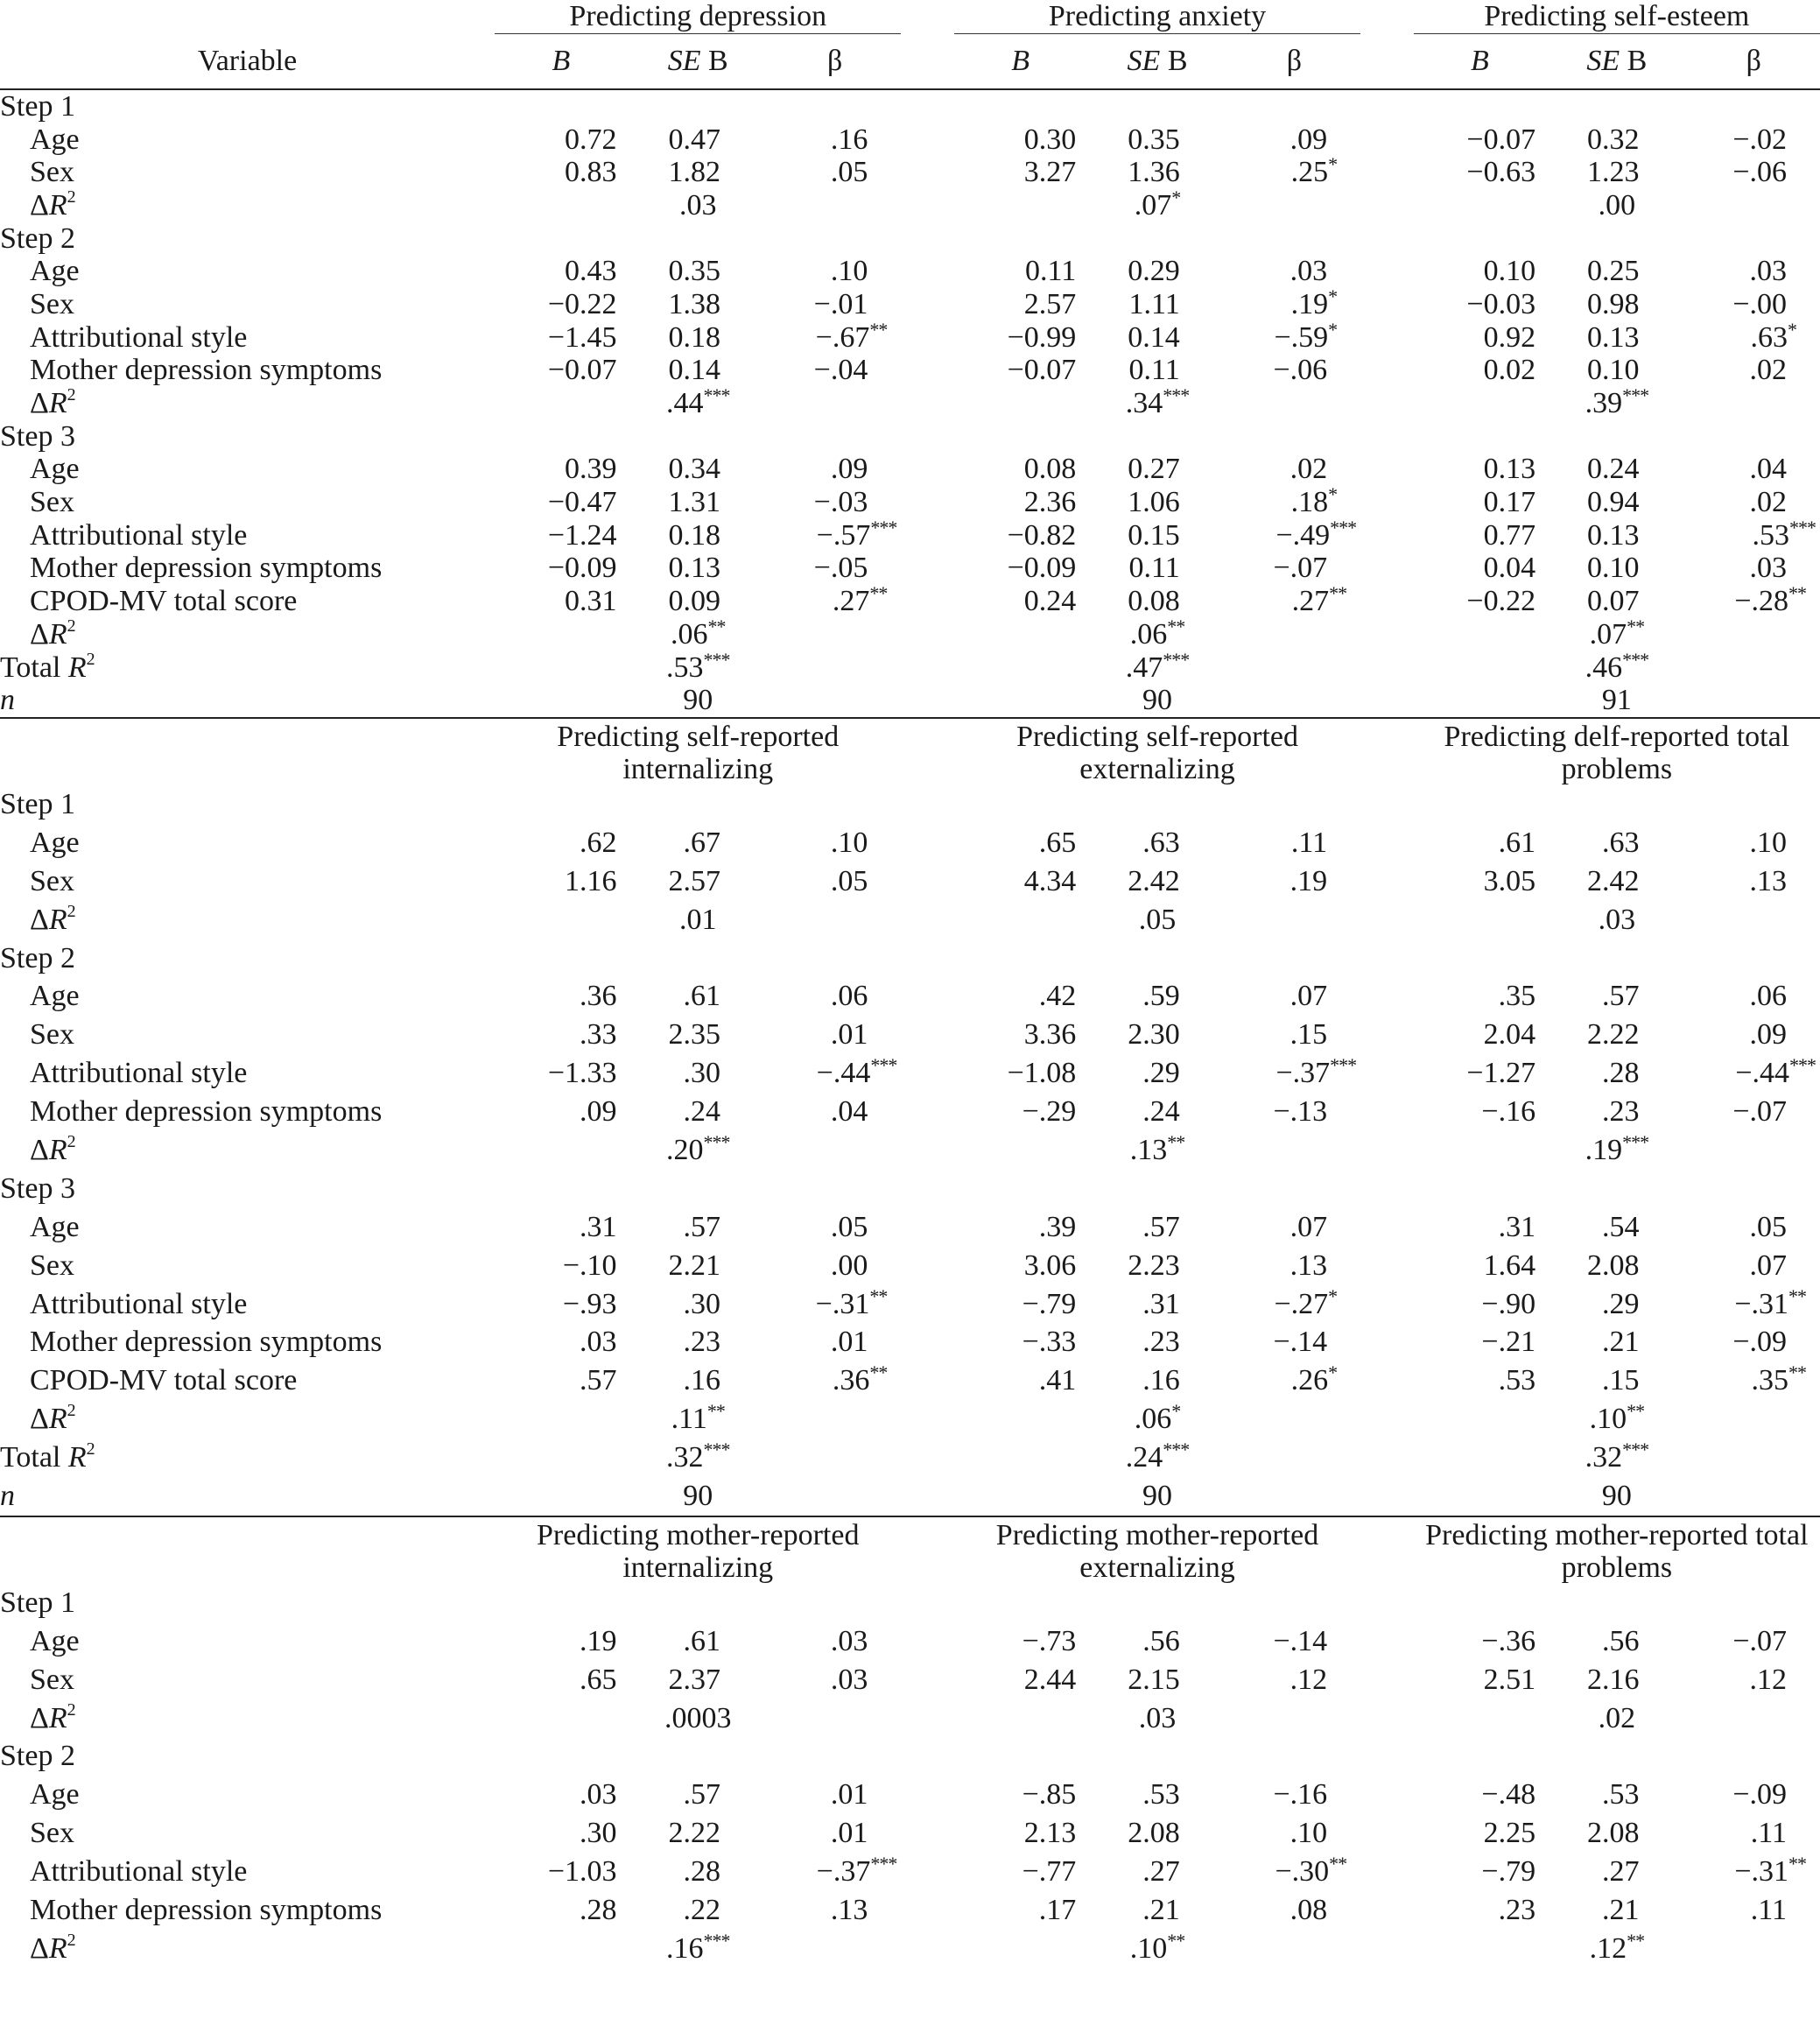  Describe the element at coordinates (1509, 502) in the screenshot. I see `cell-value: 0.17` at that location.